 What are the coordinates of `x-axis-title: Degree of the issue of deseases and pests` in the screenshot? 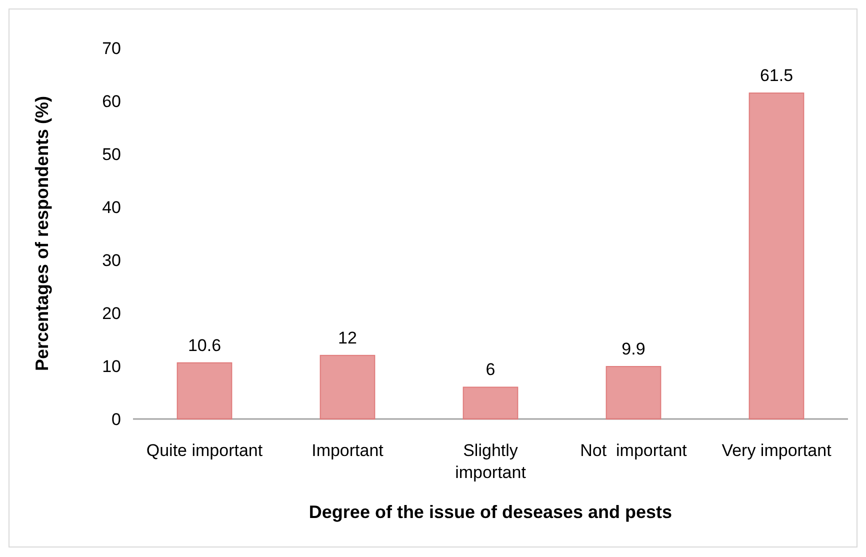 It's located at (490, 512).